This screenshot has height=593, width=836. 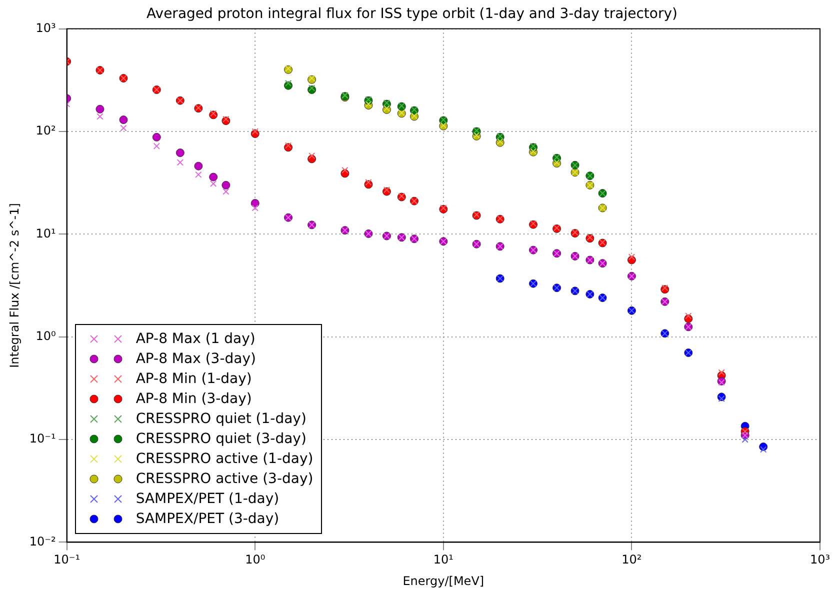 I want to click on legend-label: CRESSPRO active (3-day), so click(x=225, y=479).